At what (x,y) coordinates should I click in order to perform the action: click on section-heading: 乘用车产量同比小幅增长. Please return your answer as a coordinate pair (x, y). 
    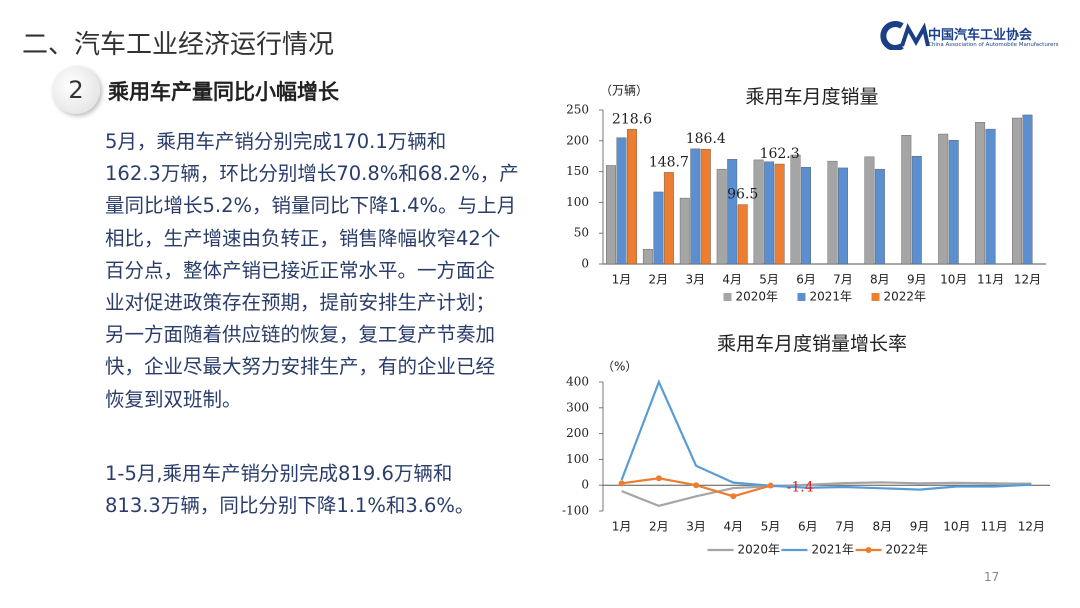
    Looking at the image, I should click on (223, 92).